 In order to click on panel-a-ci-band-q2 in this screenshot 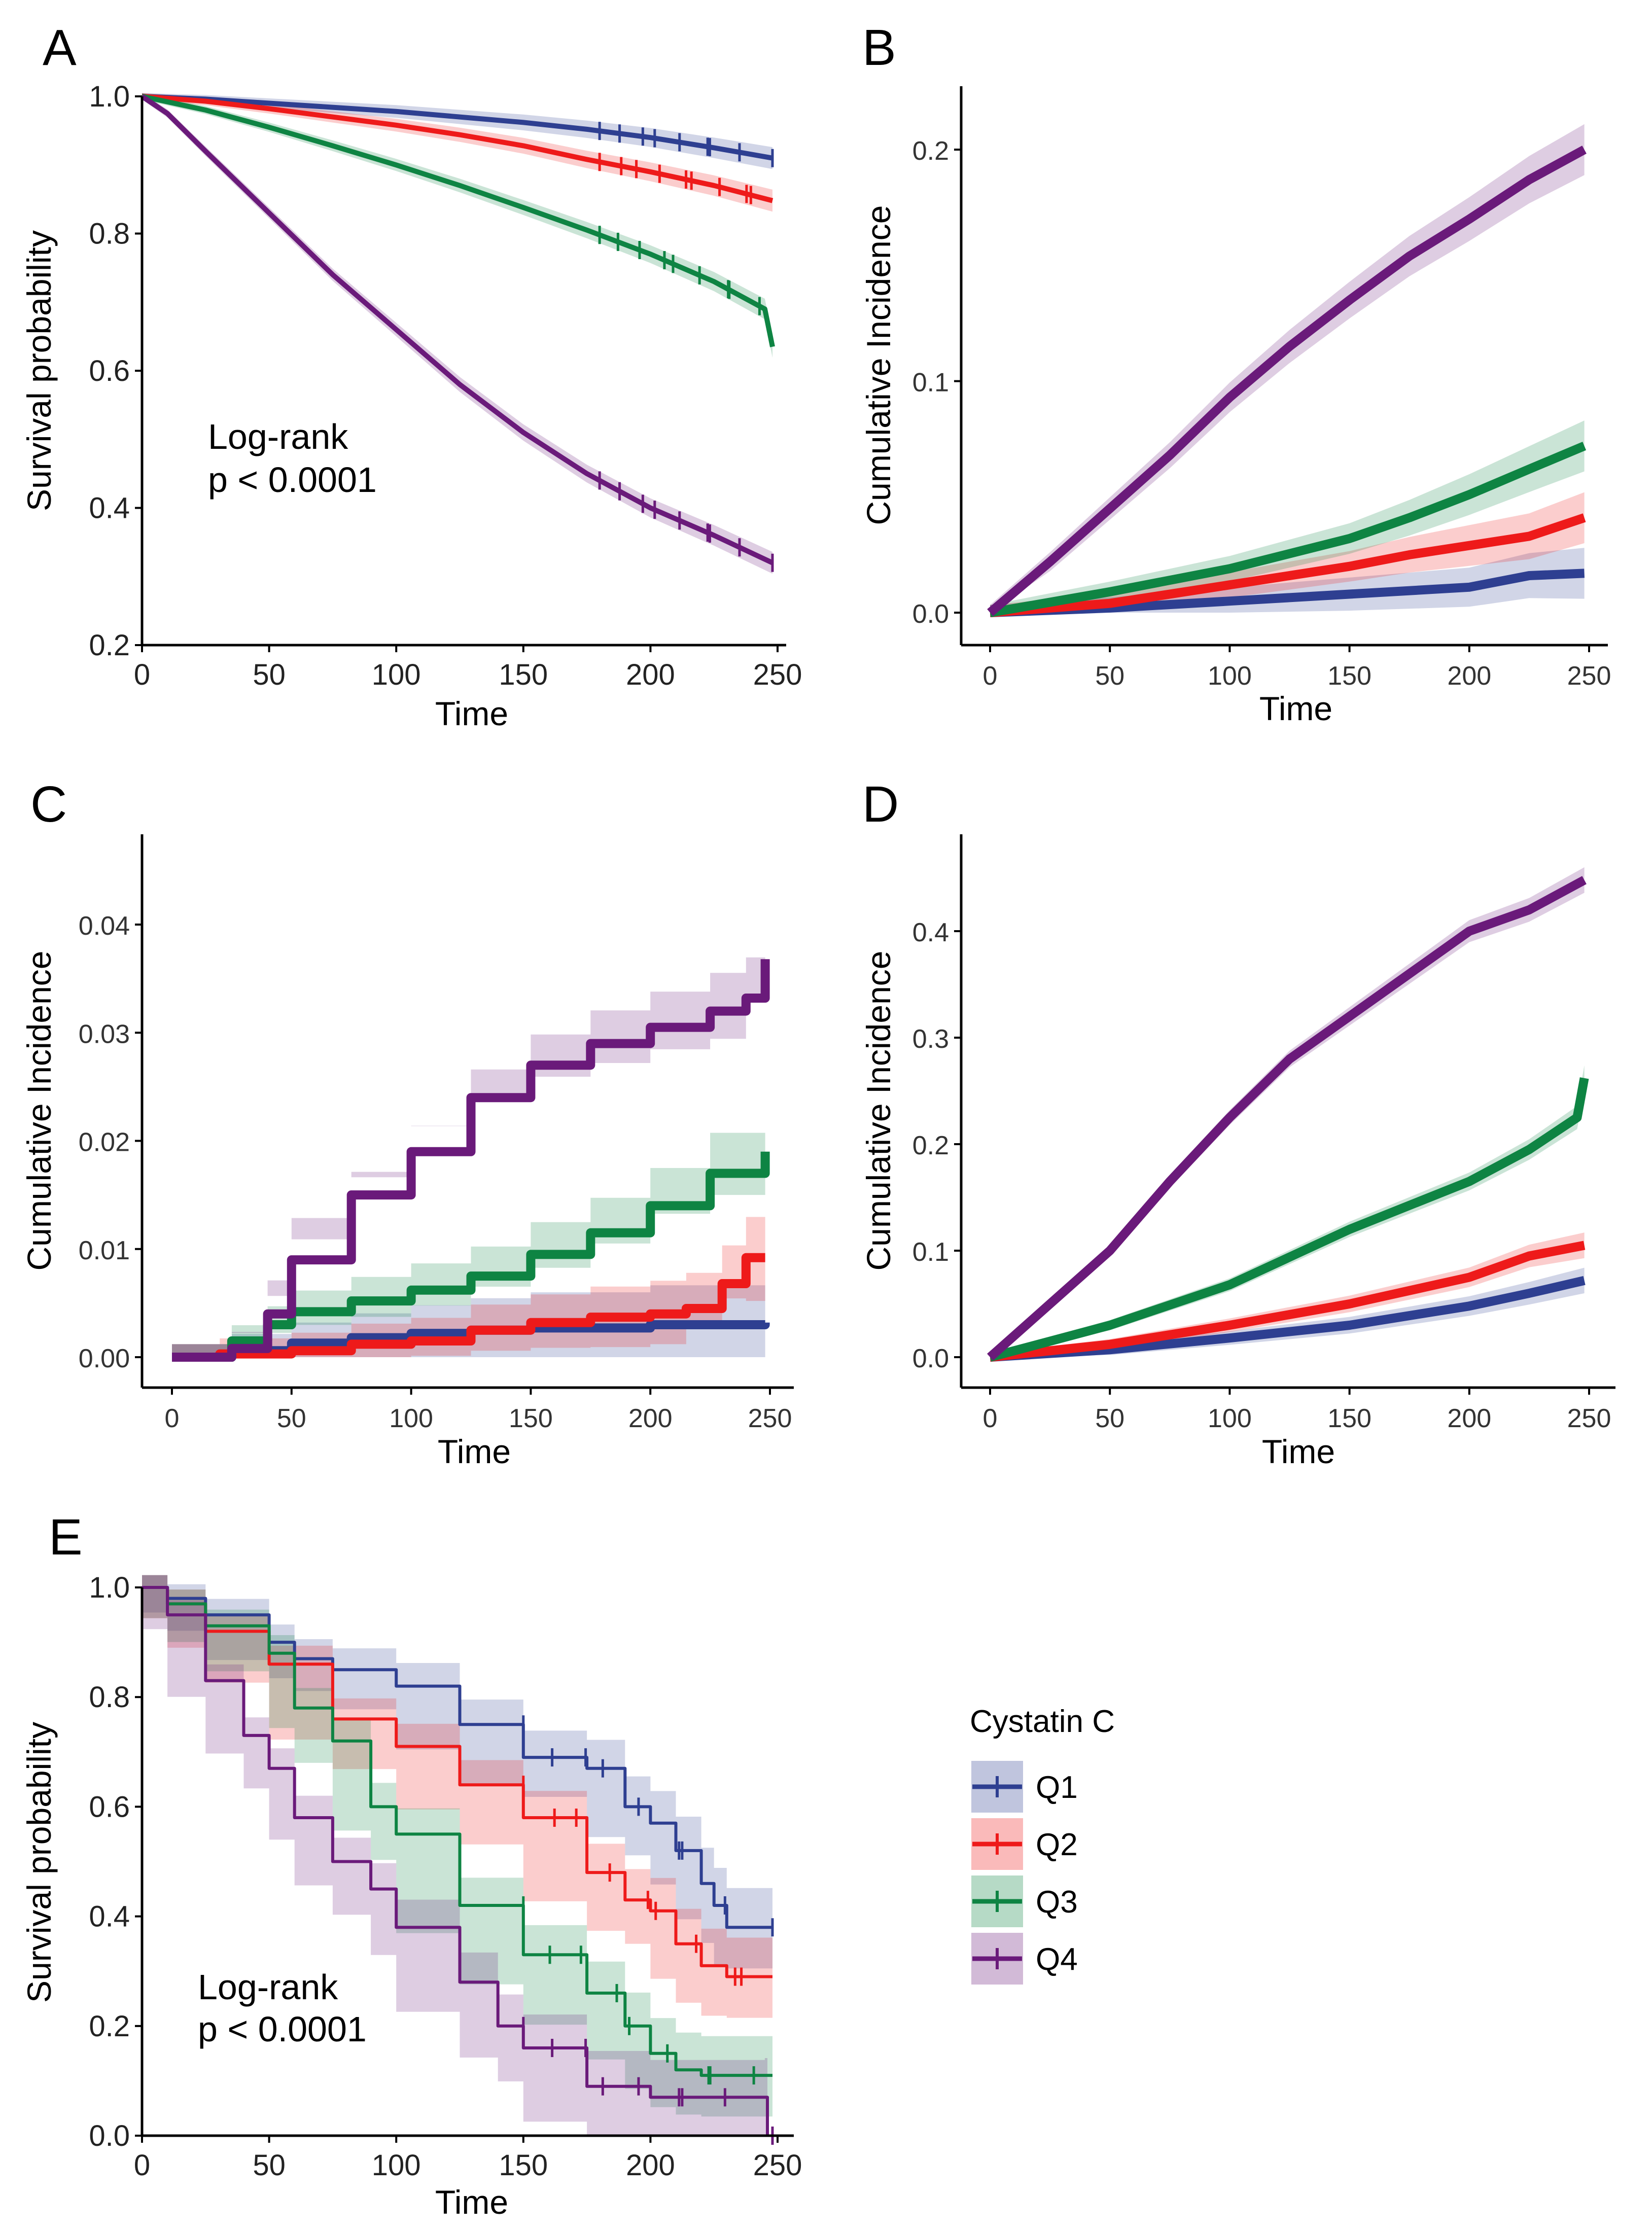, I will do `click(457, 152)`.